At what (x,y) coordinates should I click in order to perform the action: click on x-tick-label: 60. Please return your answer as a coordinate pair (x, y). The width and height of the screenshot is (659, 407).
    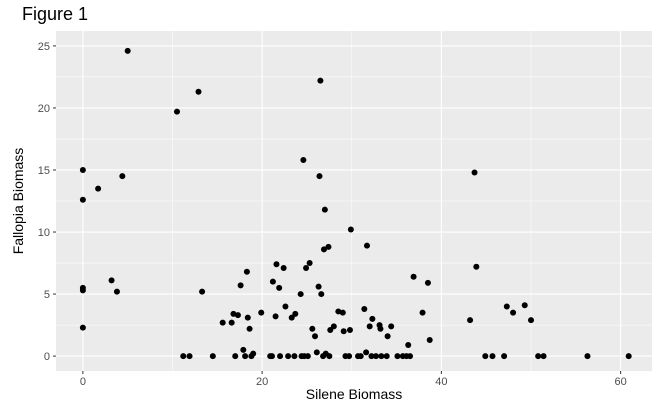
    Looking at the image, I should click on (621, 382).